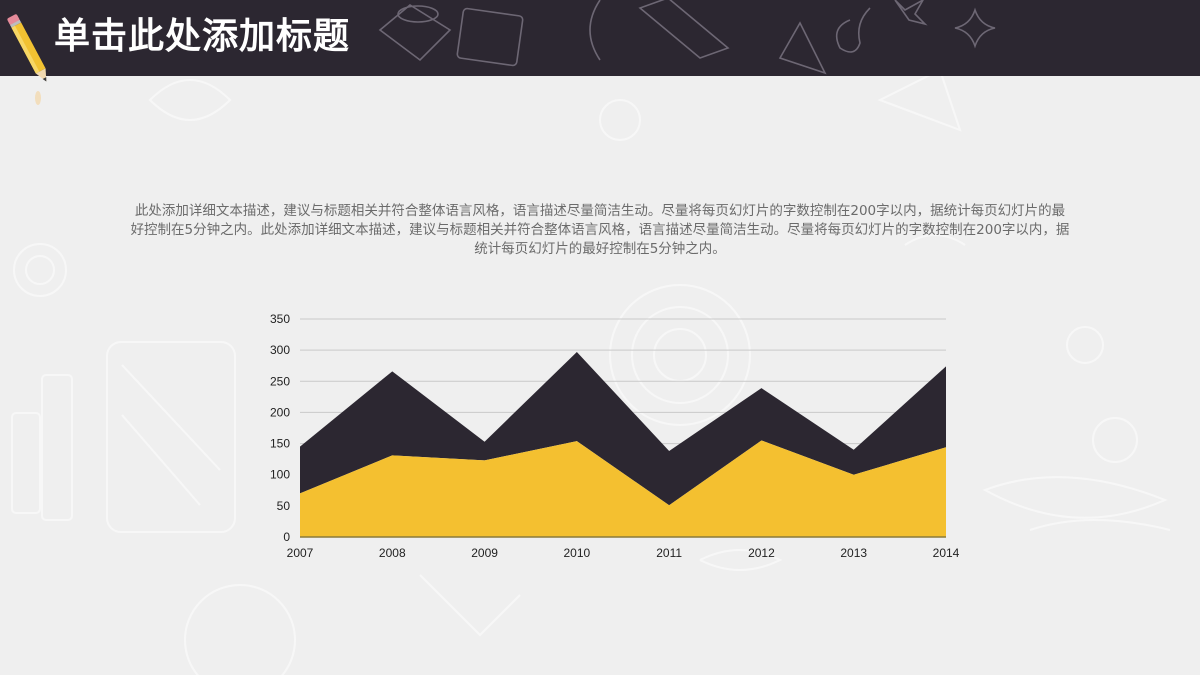 This screenshot has height=675, width=1200. I want to click on chart-areas, so click(623, 445).